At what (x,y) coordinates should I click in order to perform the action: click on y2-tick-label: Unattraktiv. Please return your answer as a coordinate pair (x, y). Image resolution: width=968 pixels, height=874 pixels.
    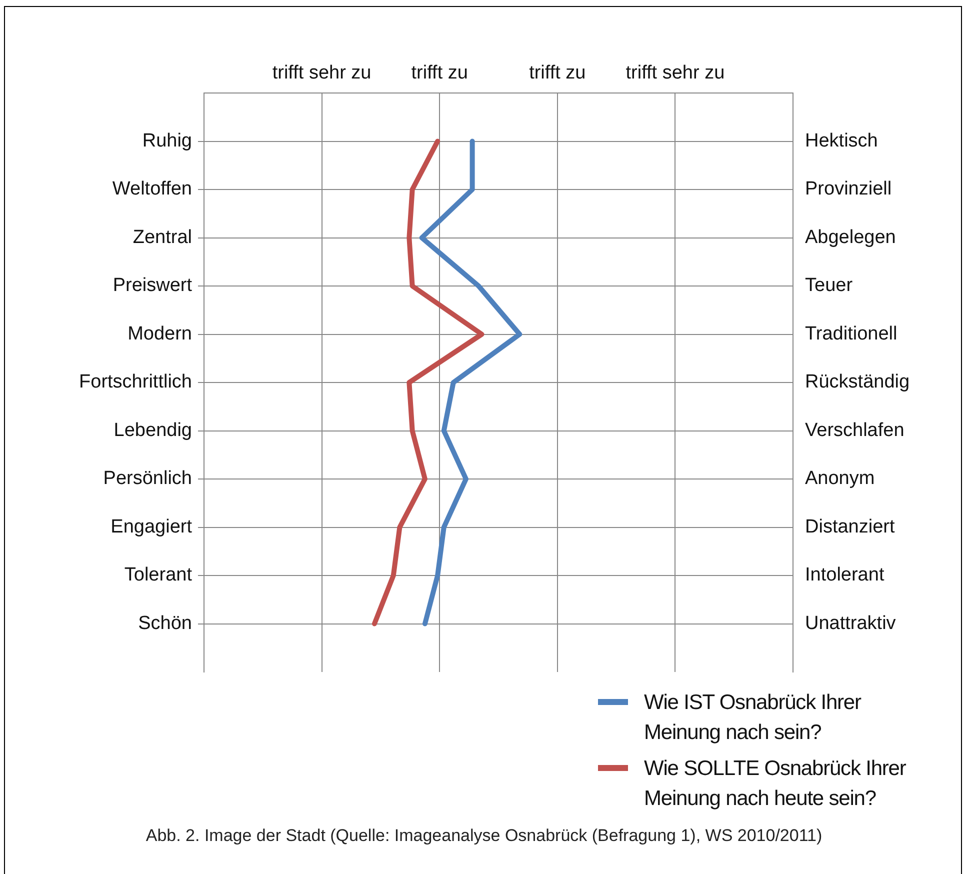
    Looking at the image, I should click on (850, 623).